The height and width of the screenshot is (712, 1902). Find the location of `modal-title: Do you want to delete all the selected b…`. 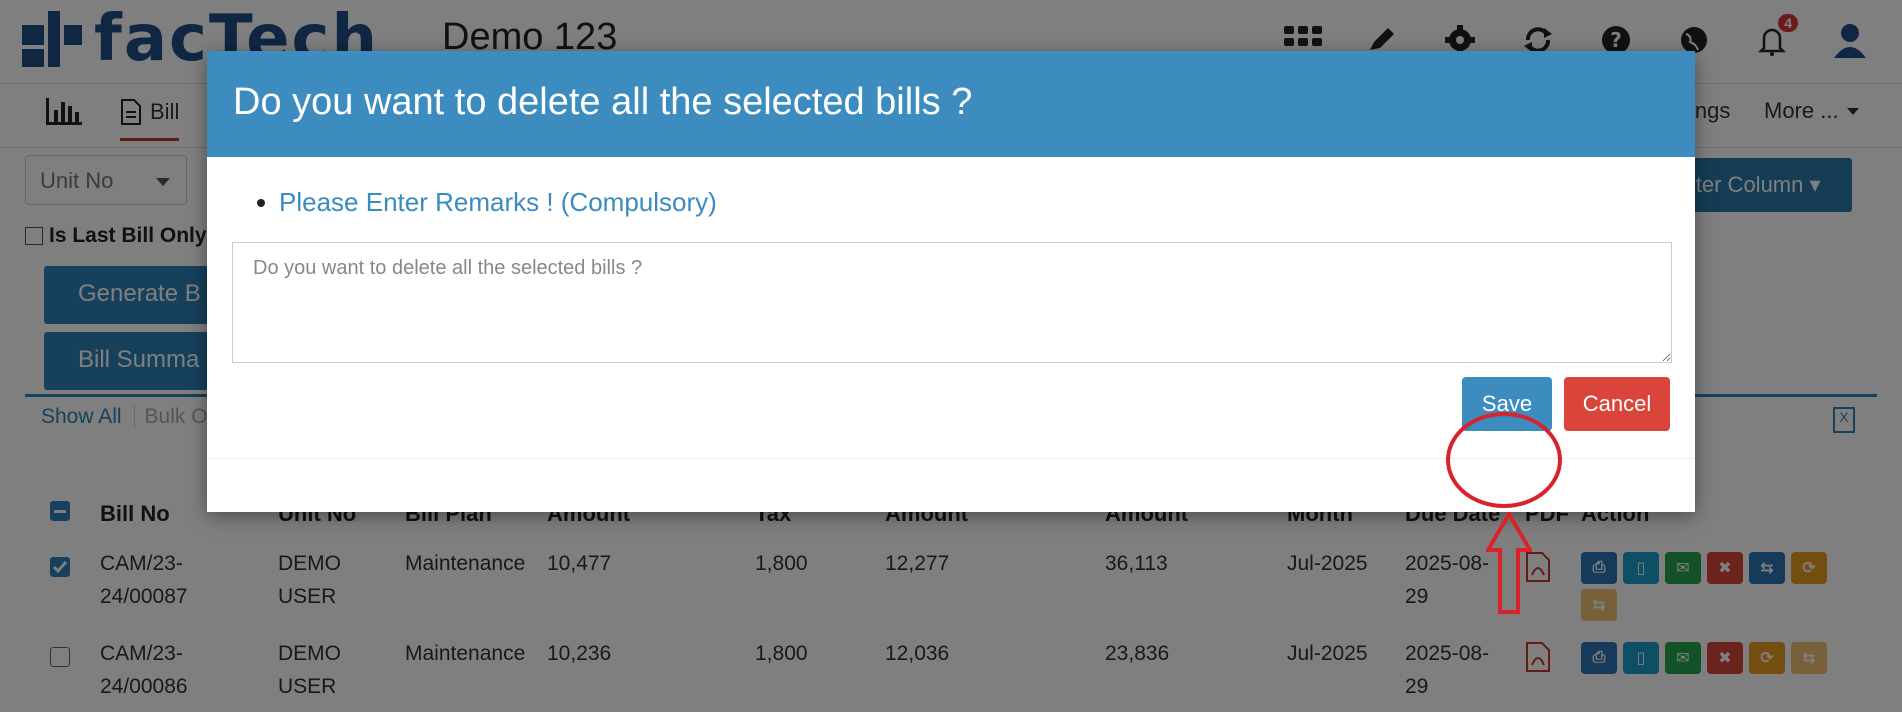

modal-title: Do you want to delete all the selected b… is located at coordinates (951, 104).